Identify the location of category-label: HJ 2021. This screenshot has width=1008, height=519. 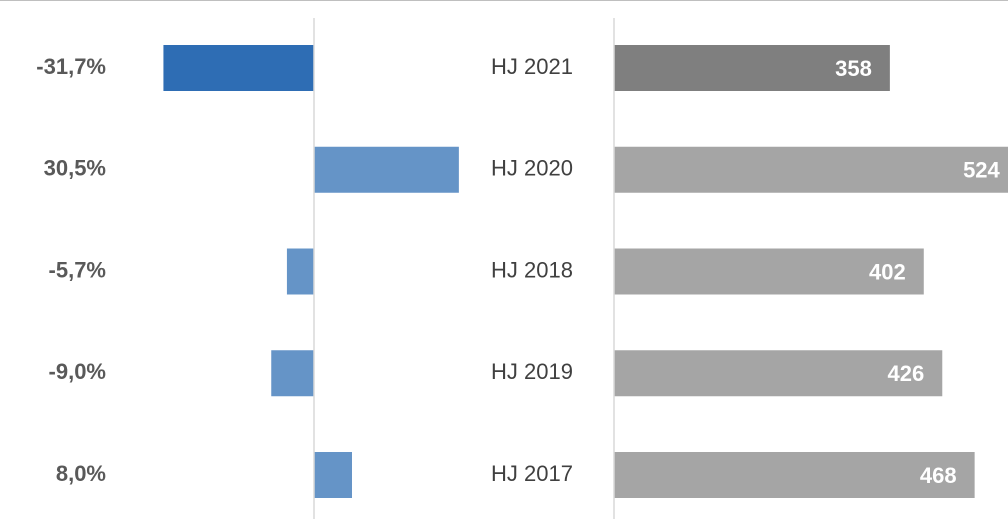
(532, 66).